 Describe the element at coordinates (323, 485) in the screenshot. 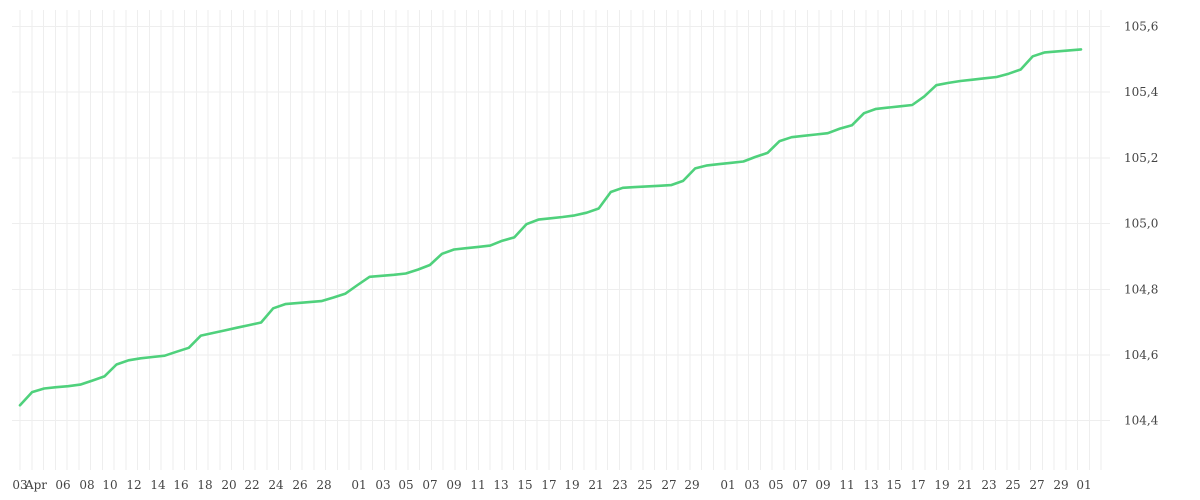

I see `x-tick-label: 28` at that location.